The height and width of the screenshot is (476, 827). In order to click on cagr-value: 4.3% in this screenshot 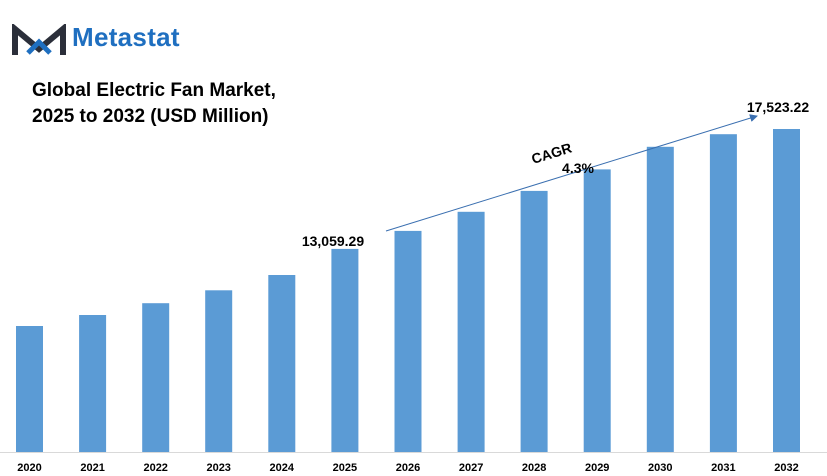, I will do `click(578, 168)`.